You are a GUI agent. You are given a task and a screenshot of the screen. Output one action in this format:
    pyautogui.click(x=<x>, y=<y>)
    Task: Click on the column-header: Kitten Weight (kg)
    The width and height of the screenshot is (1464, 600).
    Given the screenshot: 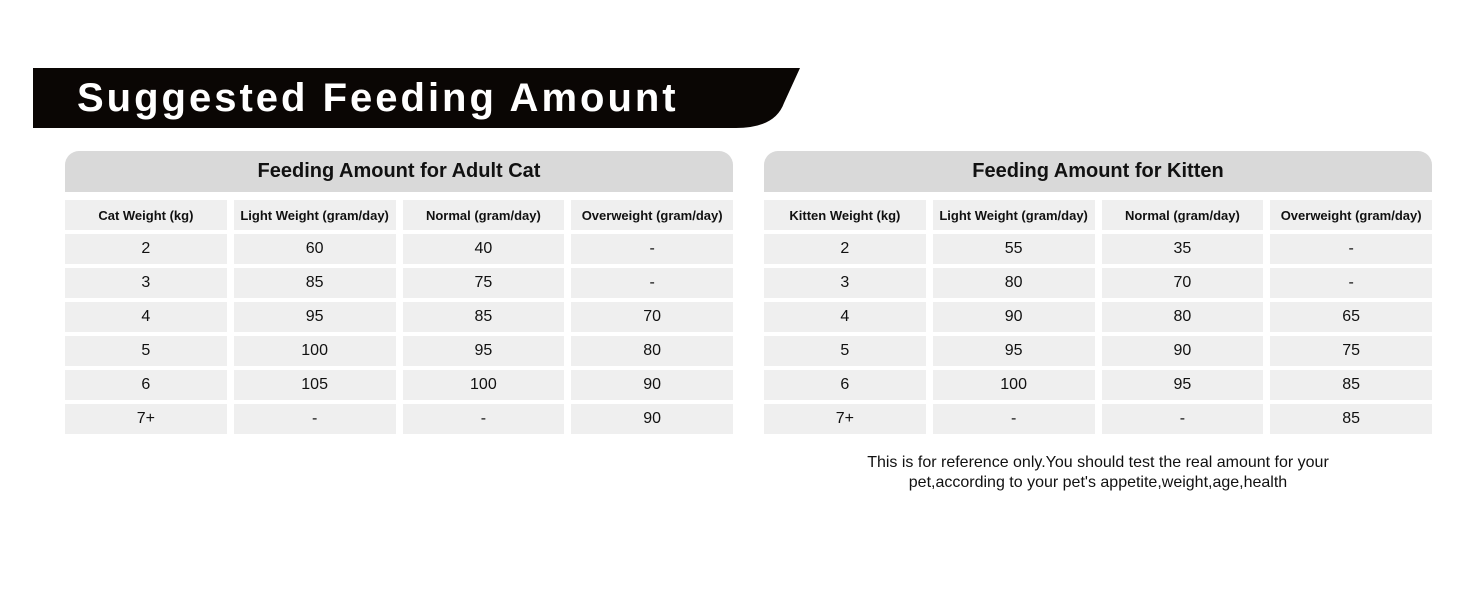 What is the action you would take?
    pyautogui.click(x=845, y=215)
    